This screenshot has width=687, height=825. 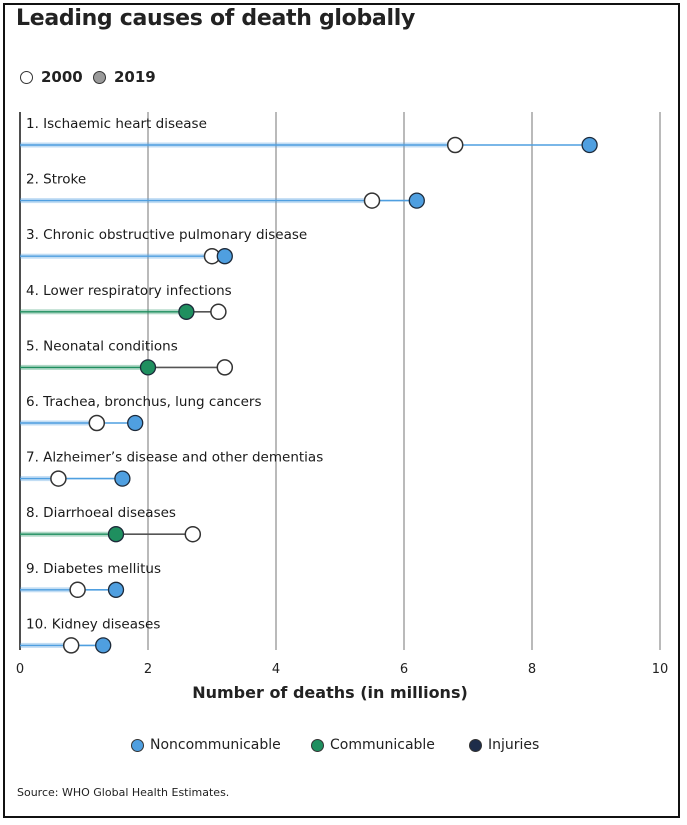 What do you see at coordinates (143, 402) in the screenshot?
I see `category-label: 6. Trachea, bronchus, lung cancers` at bounding box center [143, 402].